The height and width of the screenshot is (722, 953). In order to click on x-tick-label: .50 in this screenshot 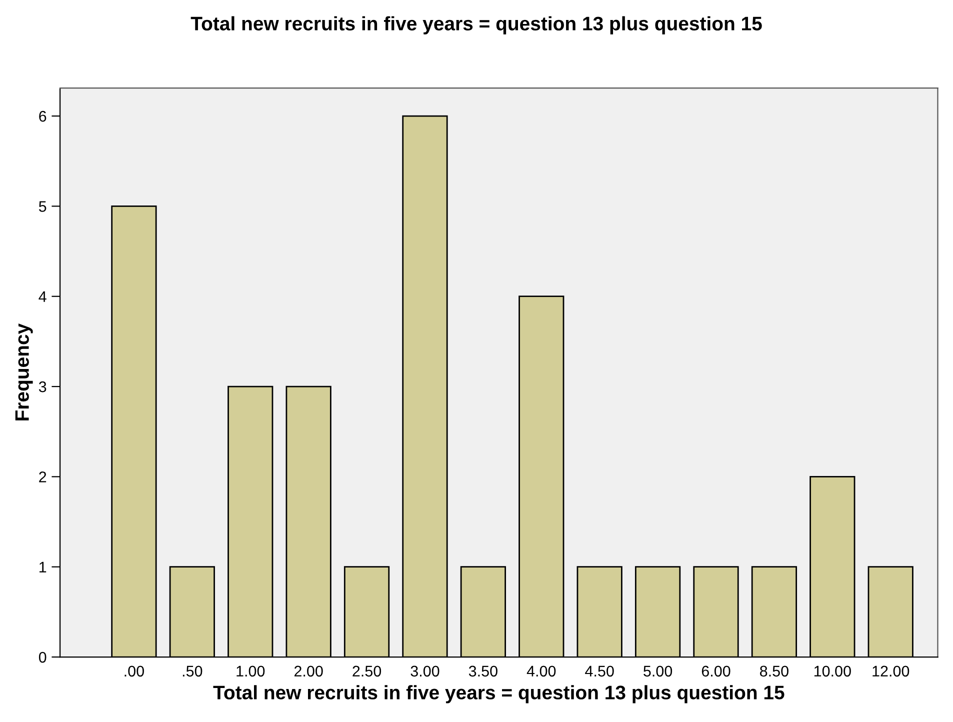, I will do `click(192, 671)`.